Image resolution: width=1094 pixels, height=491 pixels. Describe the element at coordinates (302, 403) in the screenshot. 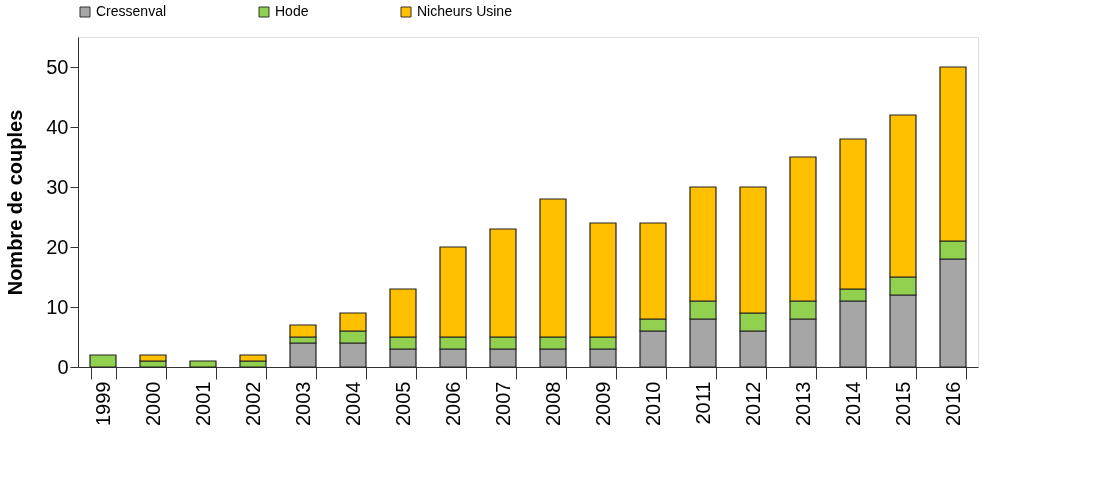

I see `x-tick-label: 2003` at that location.